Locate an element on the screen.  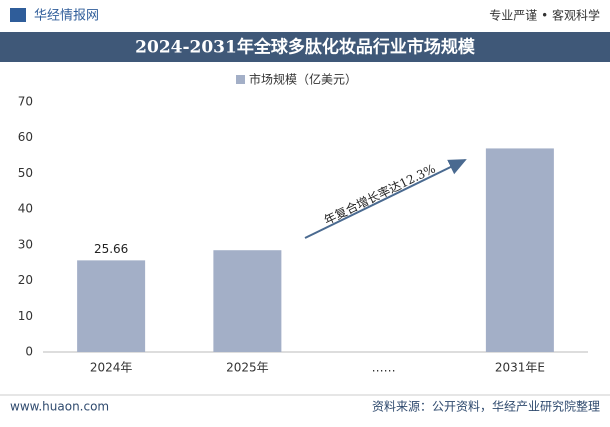
annotation: 年复合增长率达12.3% is located at coordinates (379, 194).